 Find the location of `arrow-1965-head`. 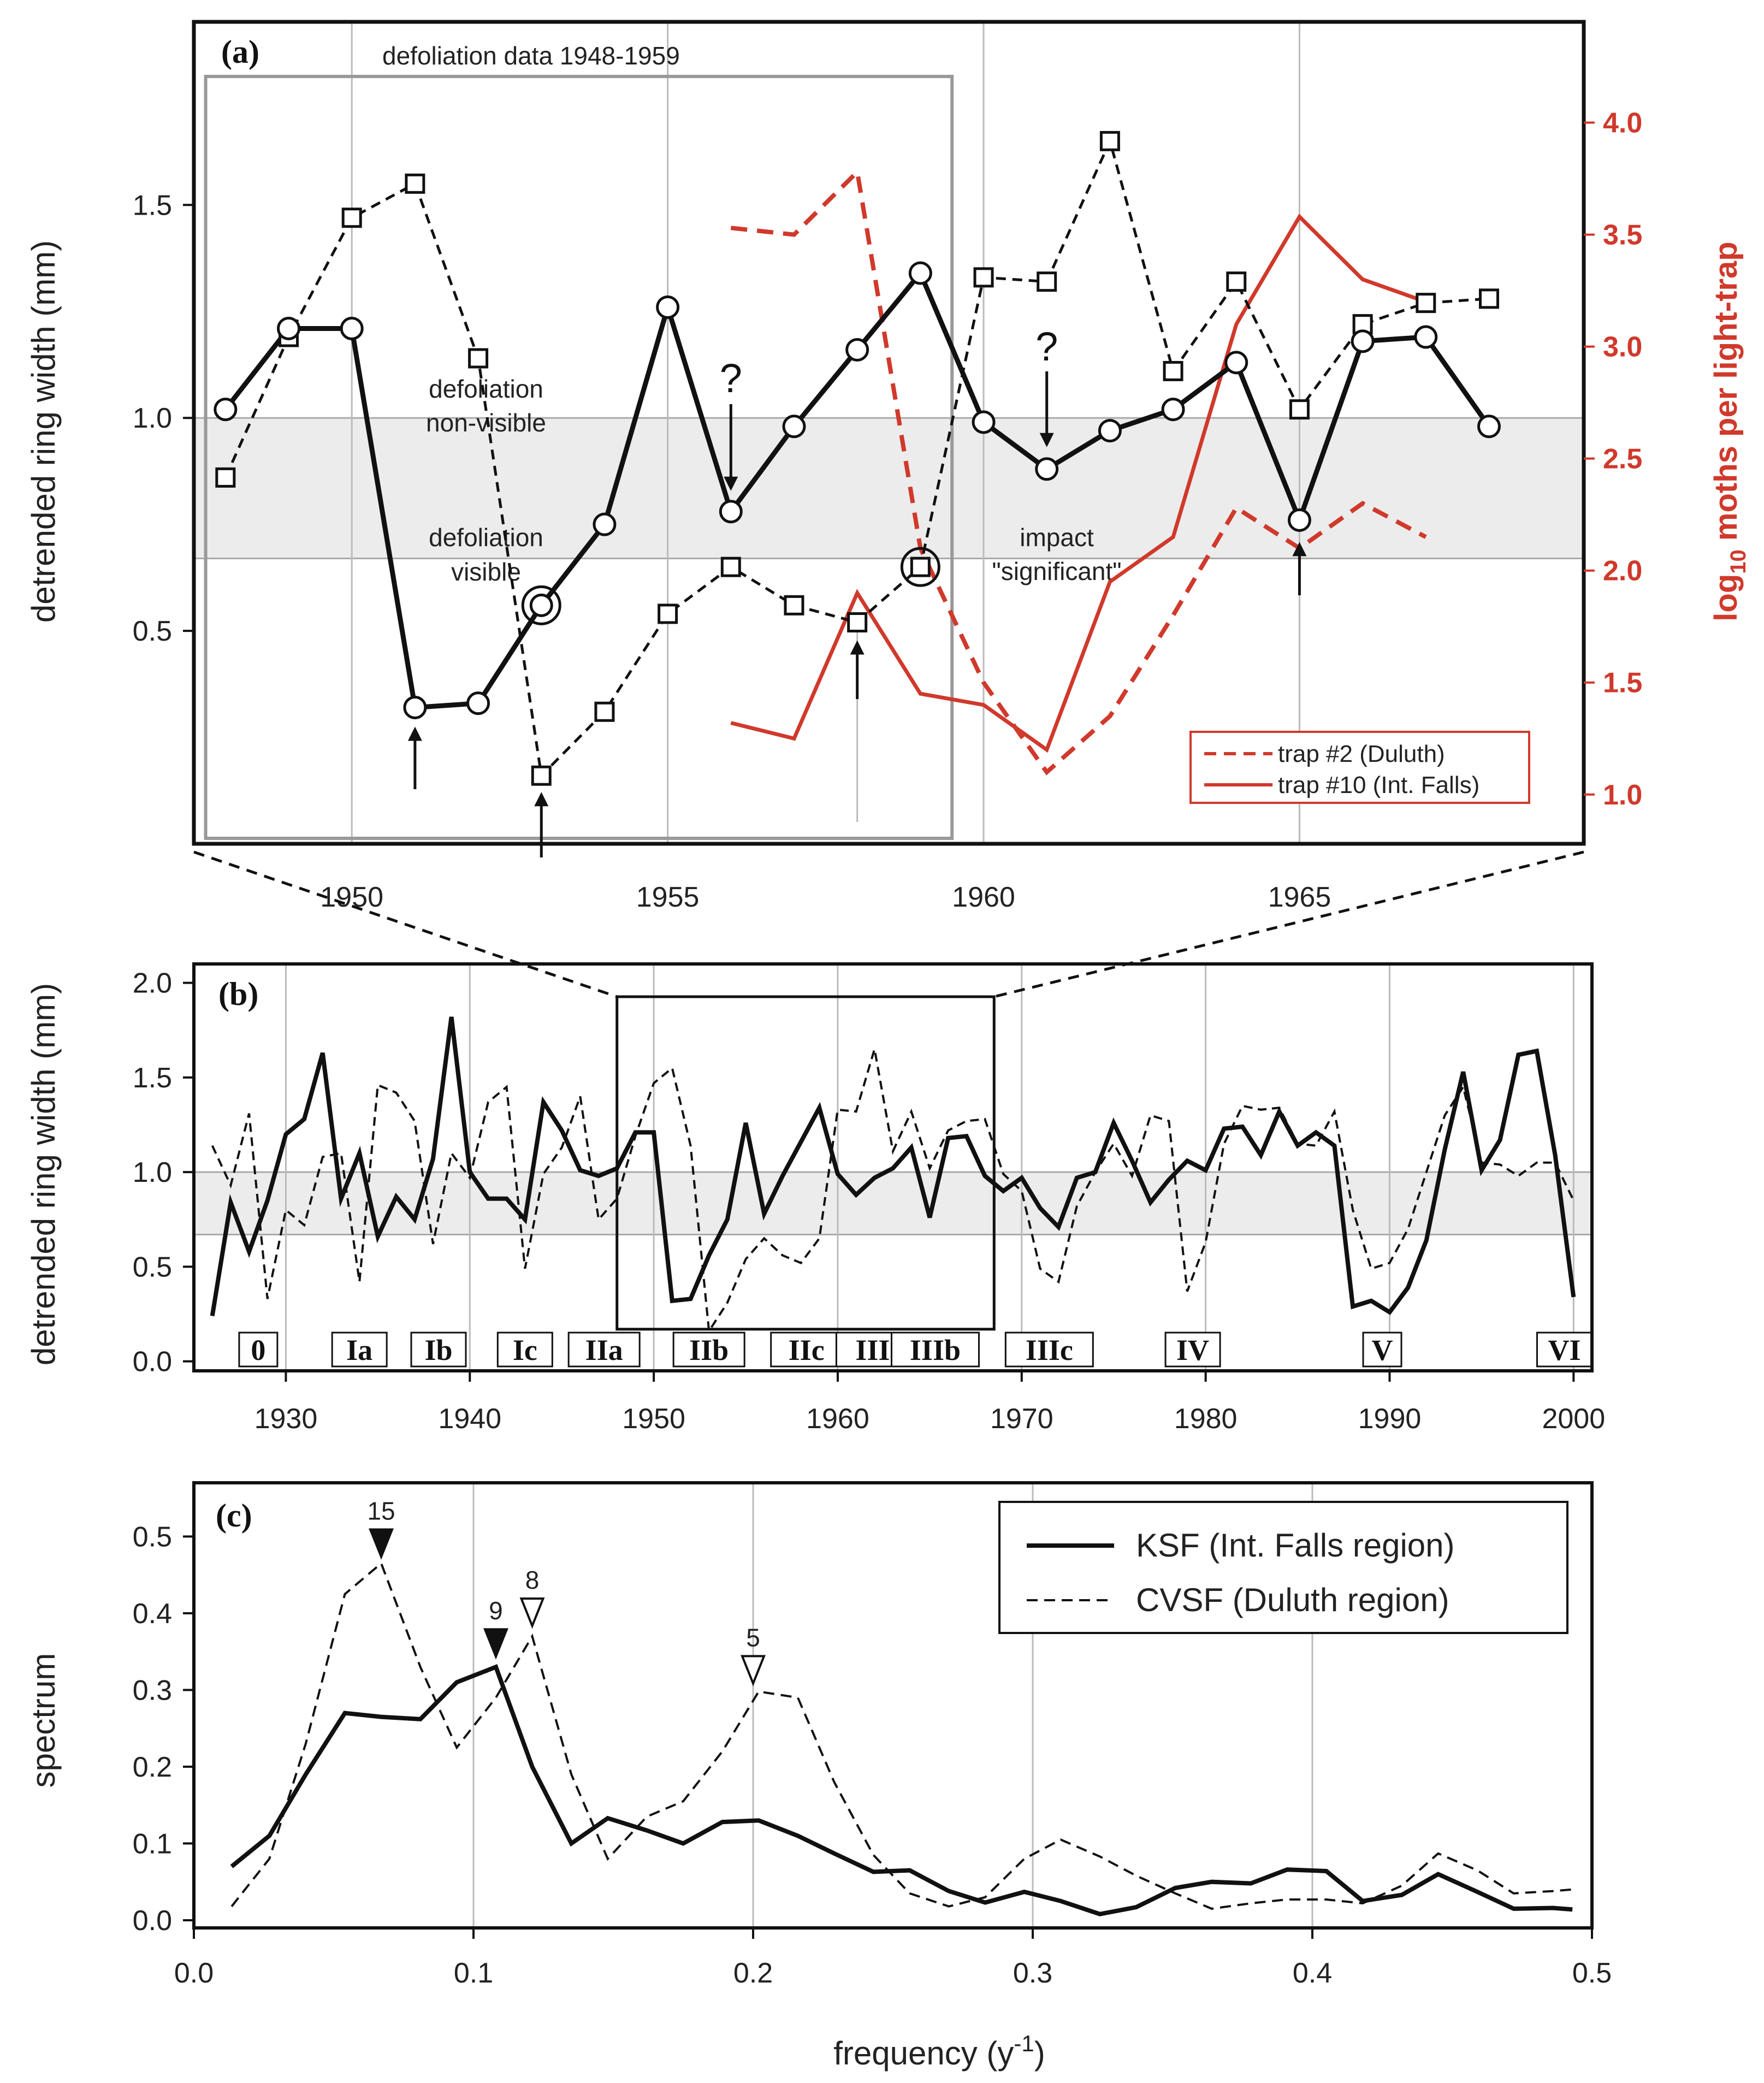

arrow-1965-head is located at coordinates (1299, 549).